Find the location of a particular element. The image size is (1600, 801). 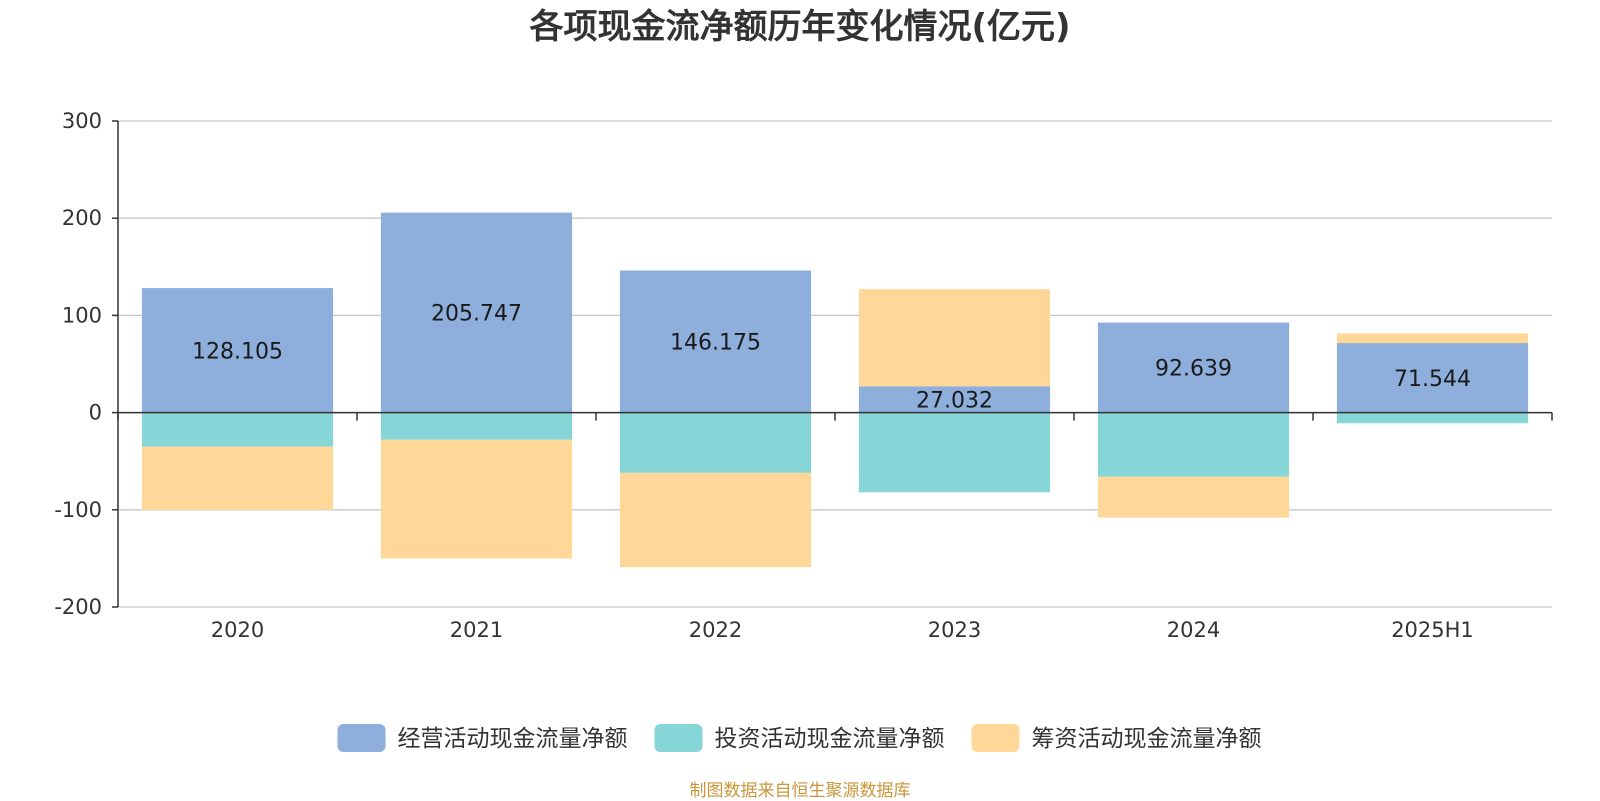

data-label: 92.639 is located at coordinates (1193, 369).